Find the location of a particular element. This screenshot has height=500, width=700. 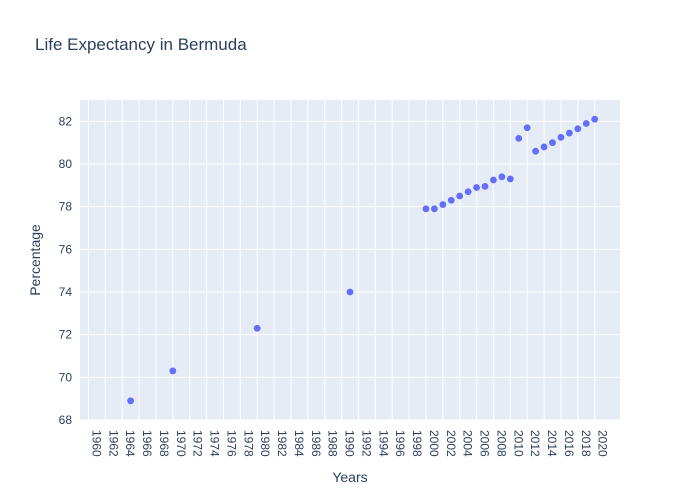

y-tick-label: 78 is located at coordinates (66, 207).